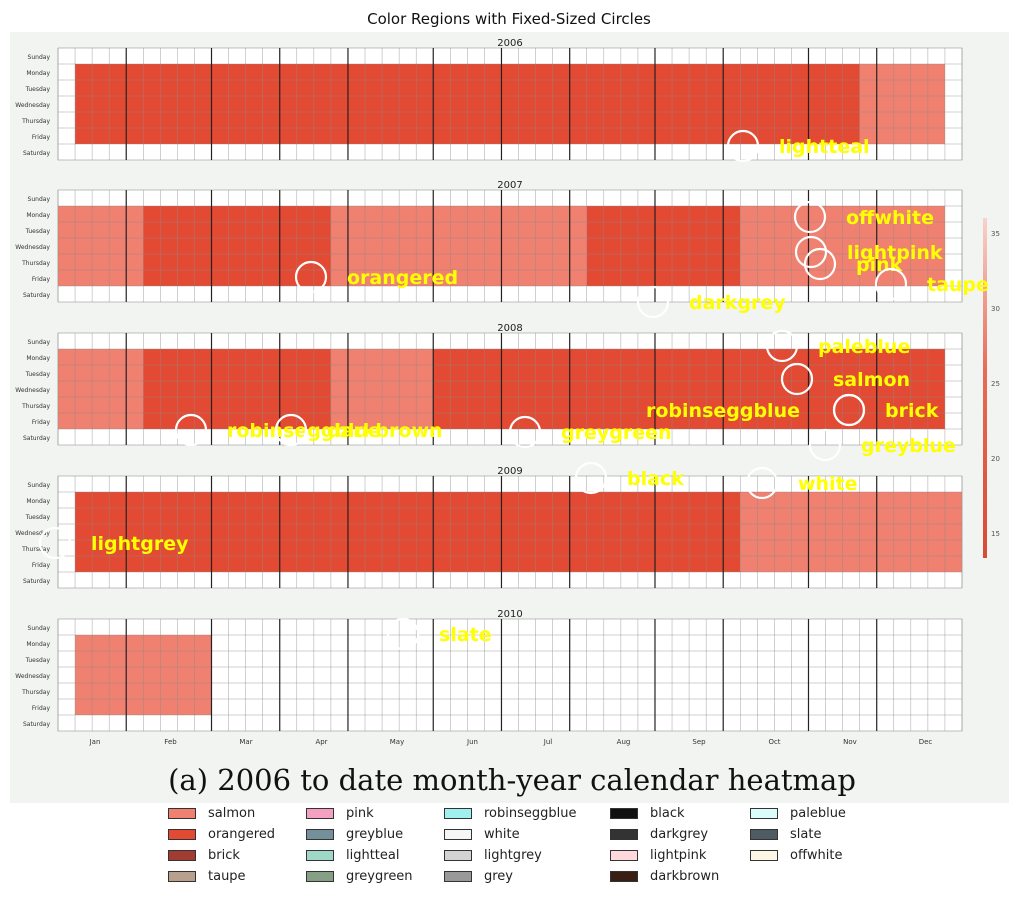 The width and height of the screenshot is (1018, 899). Describe the element at coordinates (824, 147) in the screenshot. I see `region-label: lightteal` at that location.